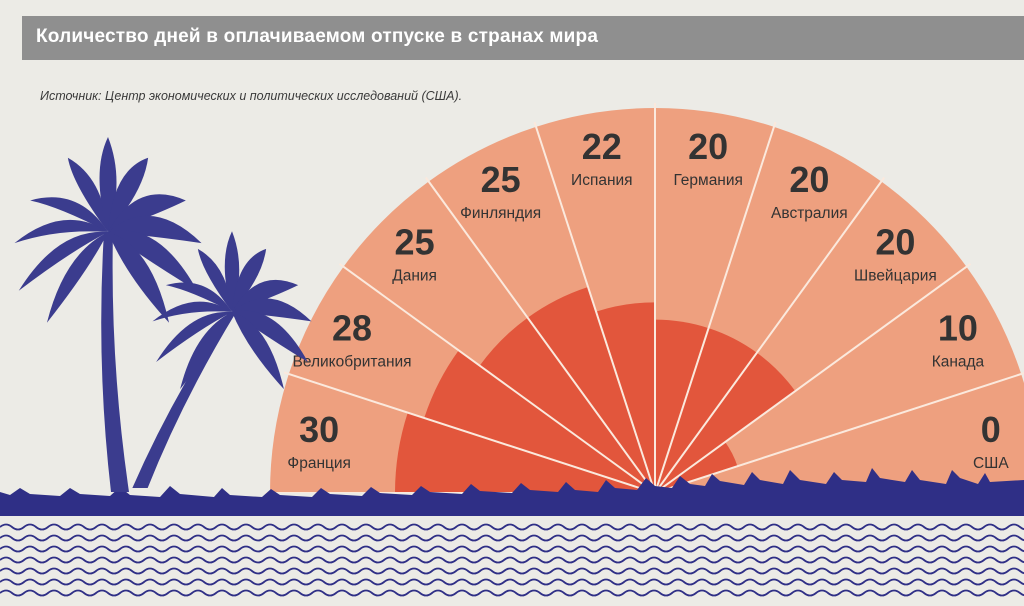  What do you see at coordinates (512, 560) in the screenshot?
I see `sea-waves-icon` at bounding box center [512, 560].